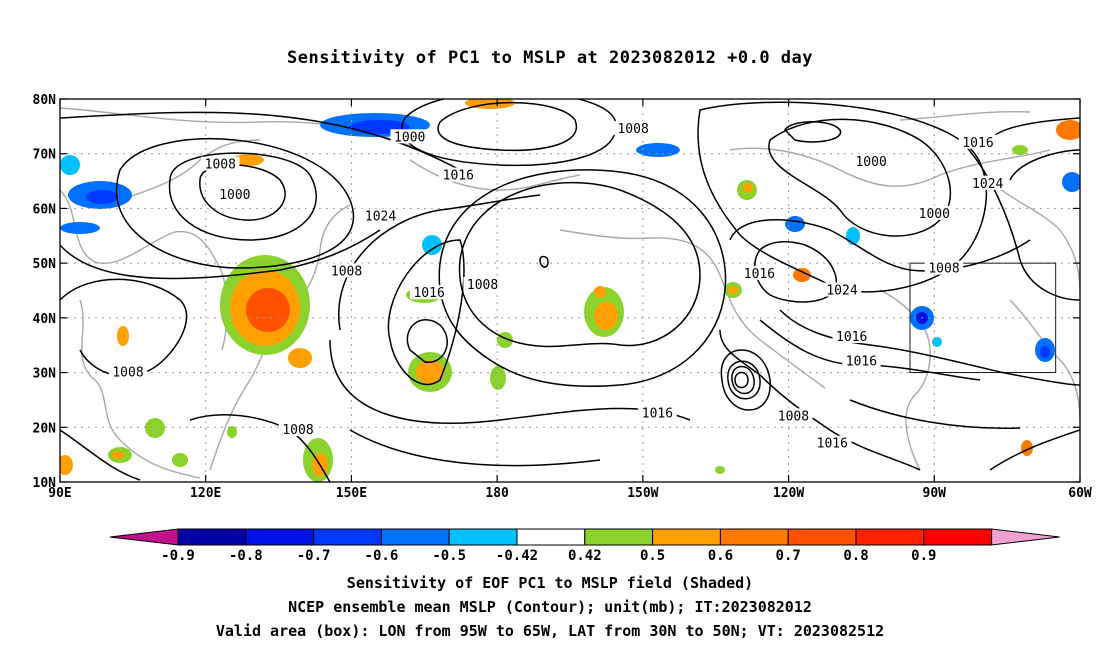 This screenshot has height=654, width=1100. What do you see at coordinates (45, 428) in the screenshot?
I see `lat-label: 20N` at bounding box center [45, 428].